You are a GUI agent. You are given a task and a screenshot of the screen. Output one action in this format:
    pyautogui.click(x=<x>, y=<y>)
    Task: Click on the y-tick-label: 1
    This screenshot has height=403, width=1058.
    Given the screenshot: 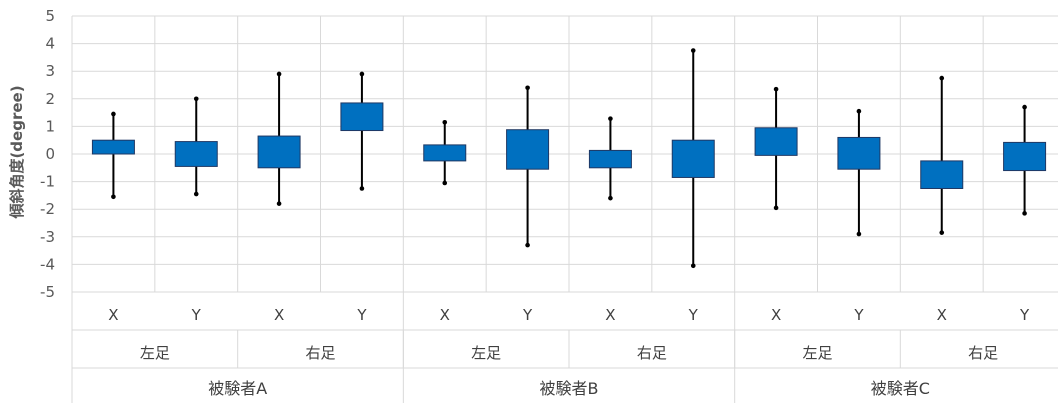 What is the action you would take?
    pyautogui.click(x=50, y=126)
    